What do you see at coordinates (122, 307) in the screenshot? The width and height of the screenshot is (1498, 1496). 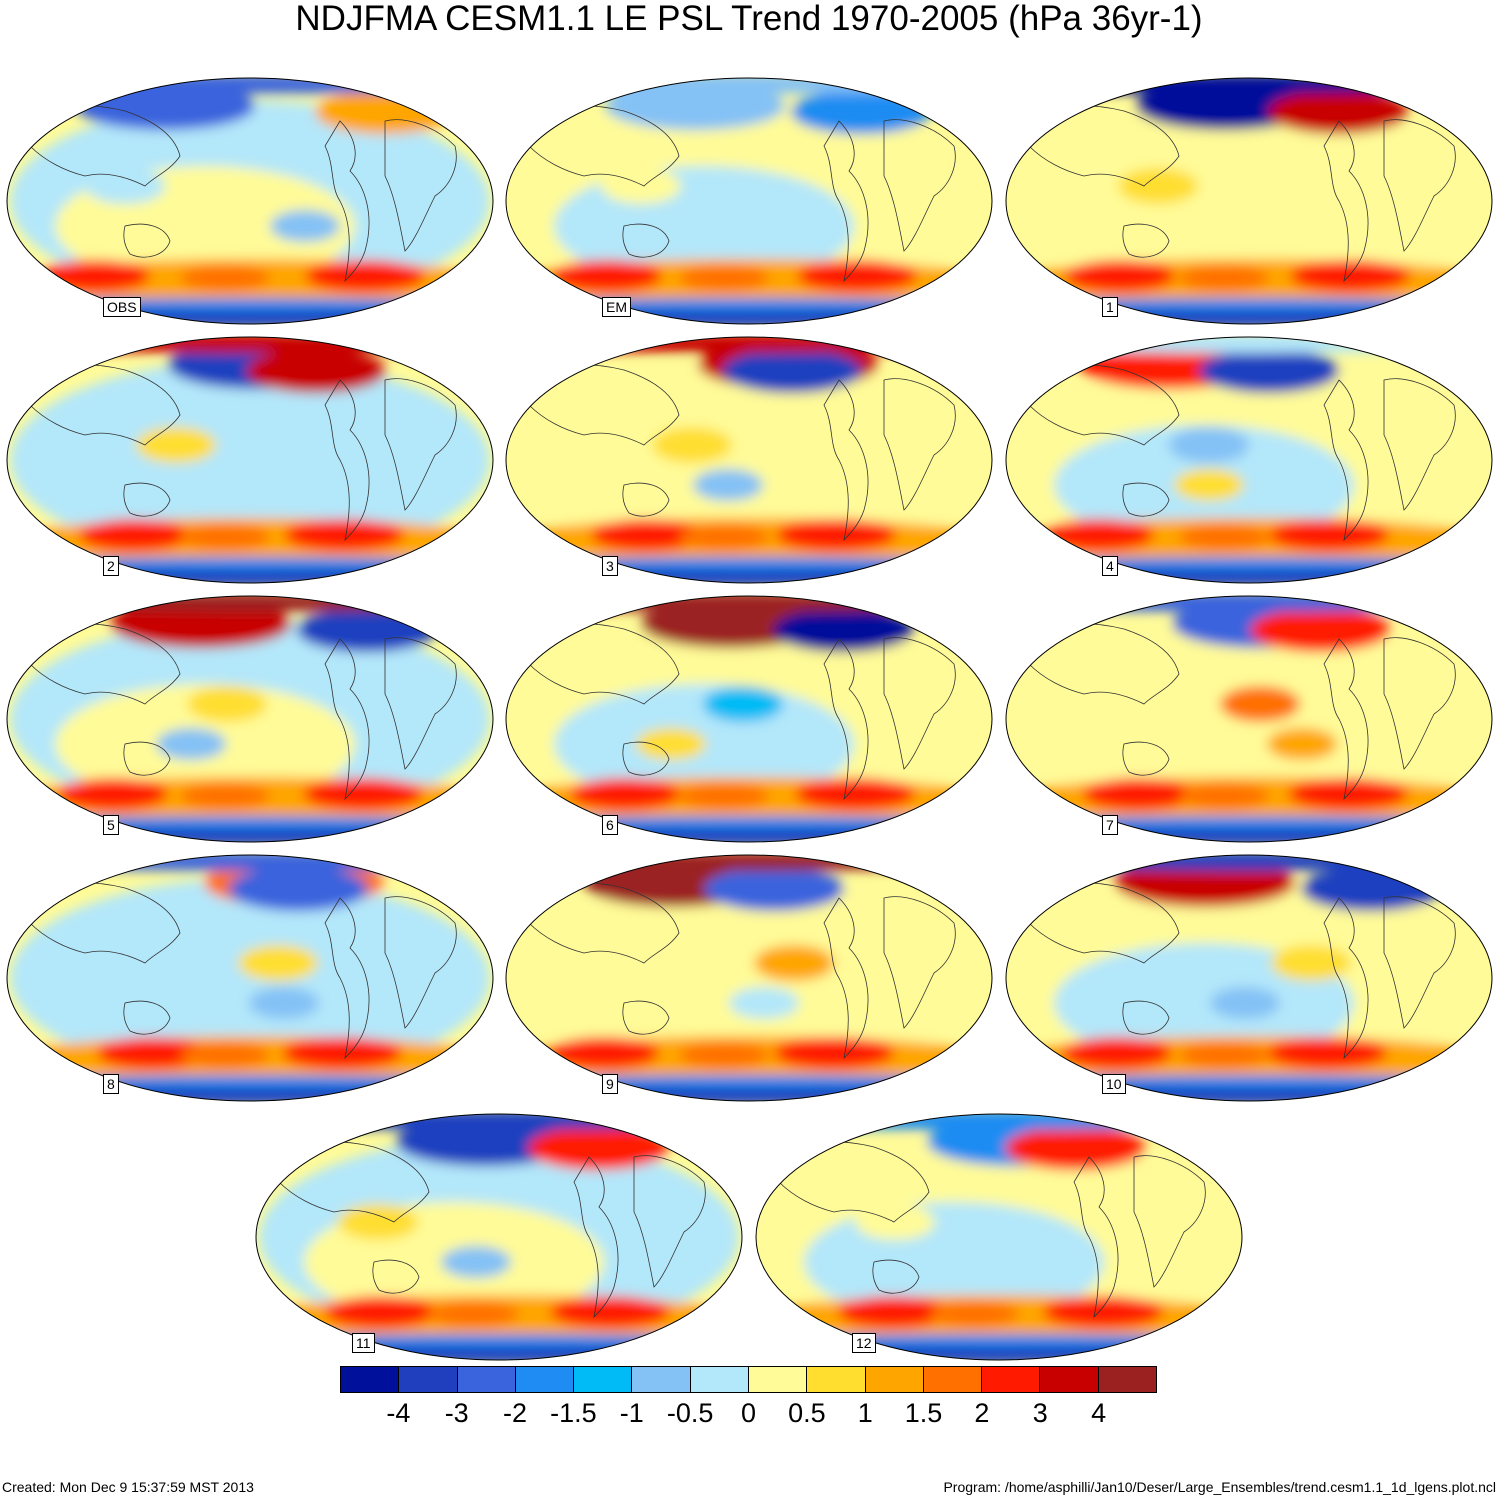 I see `panel-label: OBS` at bounding box center [122, 307].